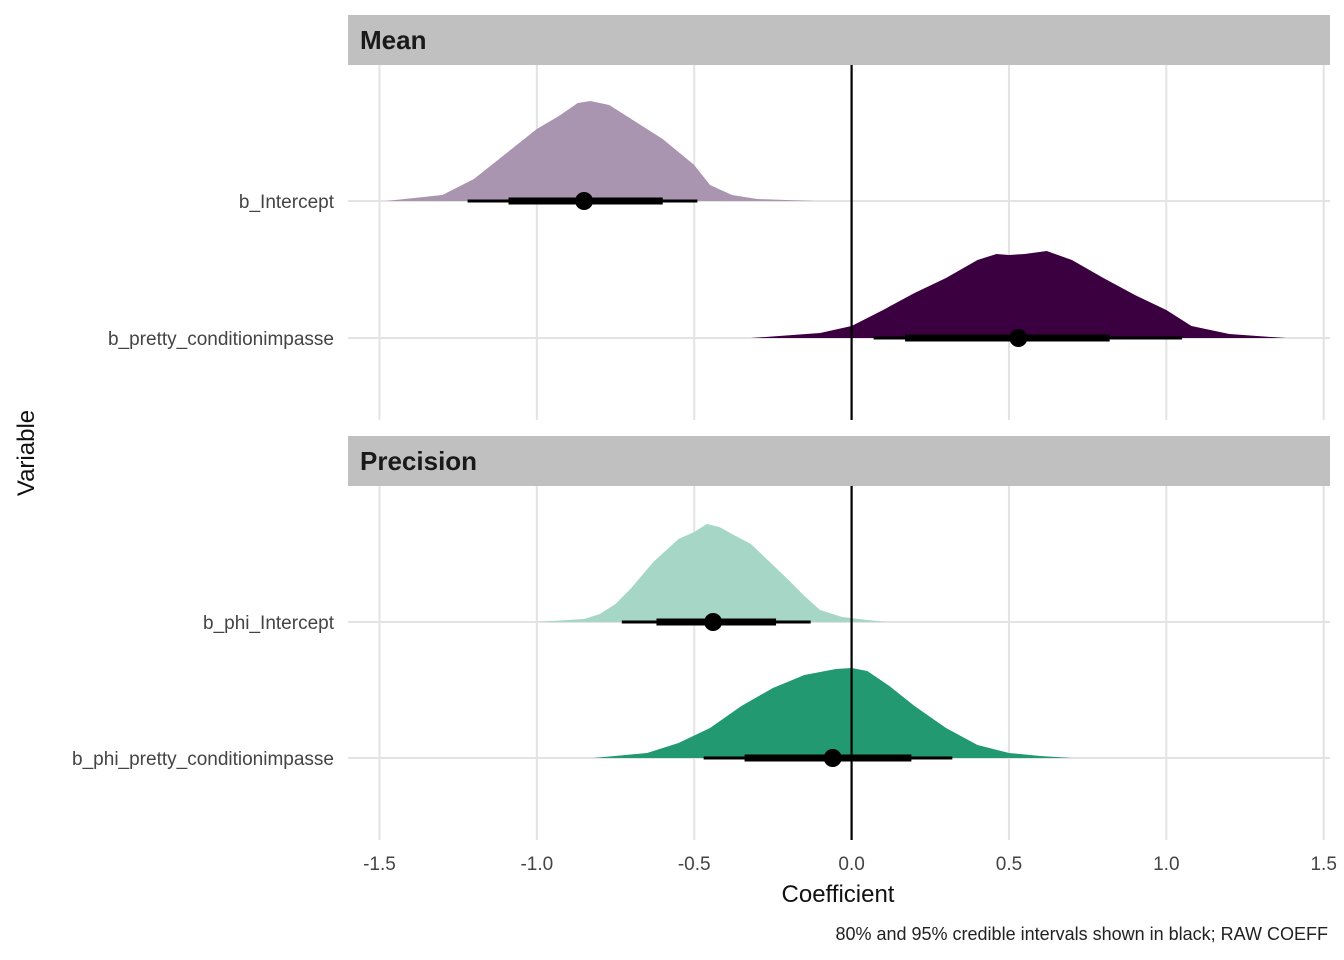 The width and height of the screenshot is (1344, 960). Describe the element at coordinates (1166, 864) in the screenshot. I see `x-tick-label: 1.0` at that location.